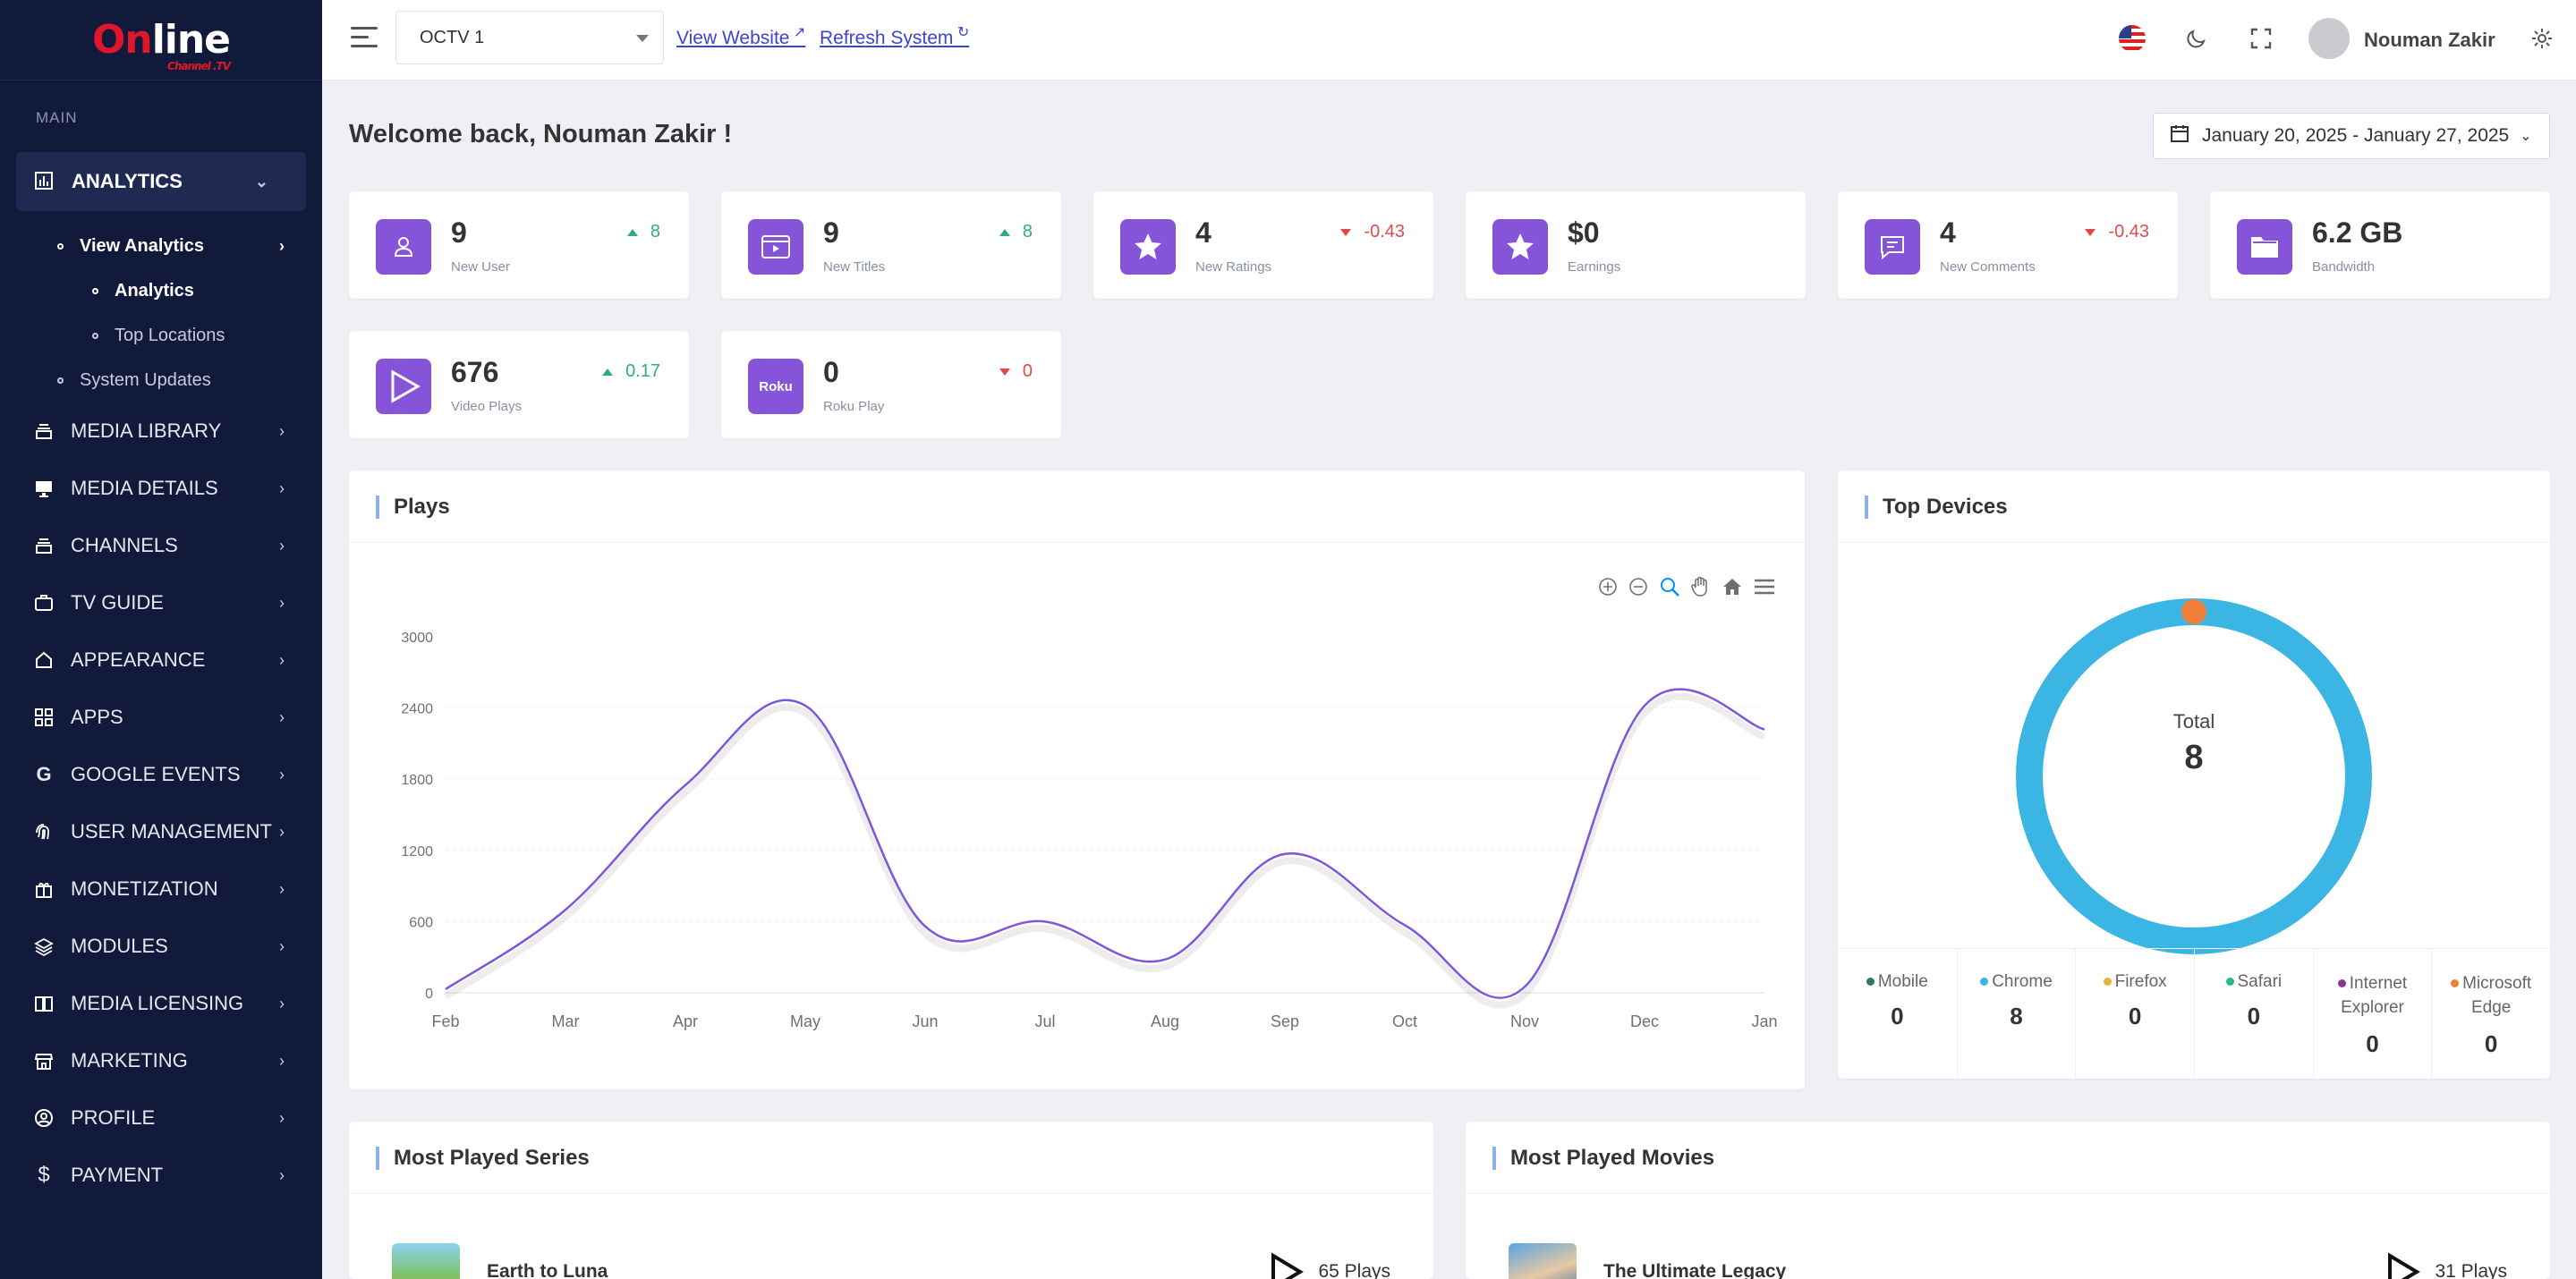 The height and width of the screenshot is (1279, 2576). I want to click on gear-icon, so click(2542, 39).